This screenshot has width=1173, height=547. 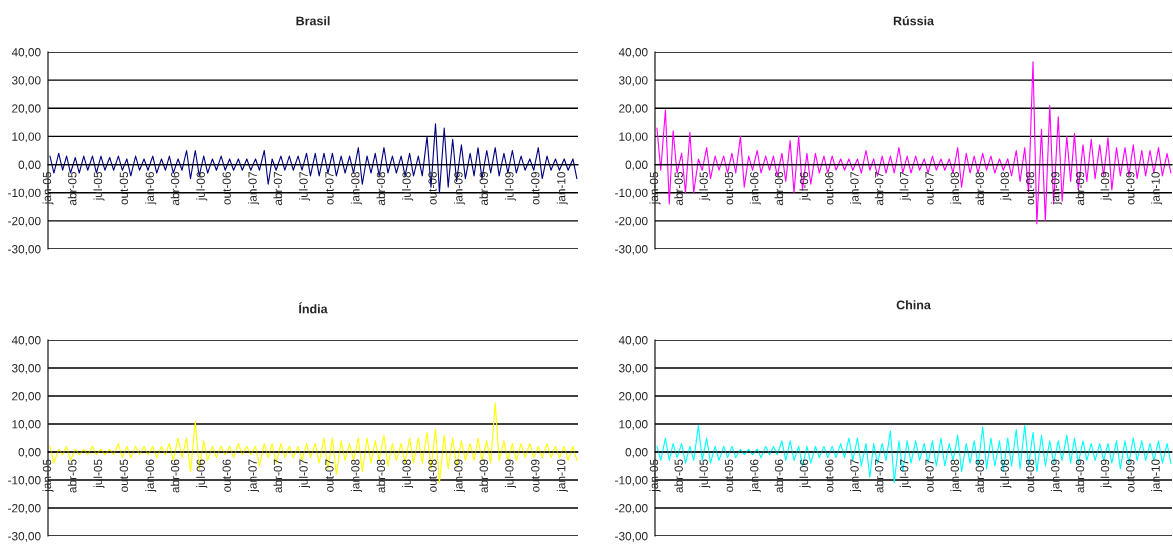 What do you see at coordinates (914, 21) in the screenshot?
I see `chart-title: Rússia` at bounding box center [914, 21].